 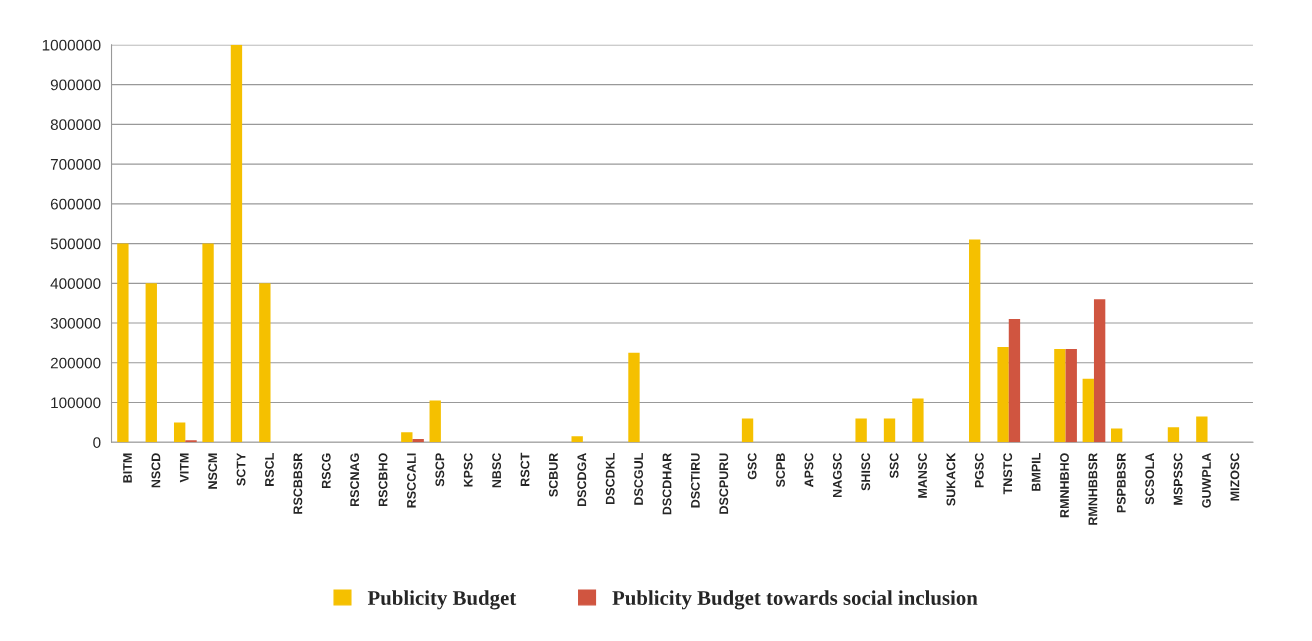 What do you see at coordinates (156, 470) in the screenshot?
I see `x-tick-label: NSCD` at bounding box center [156, 470].